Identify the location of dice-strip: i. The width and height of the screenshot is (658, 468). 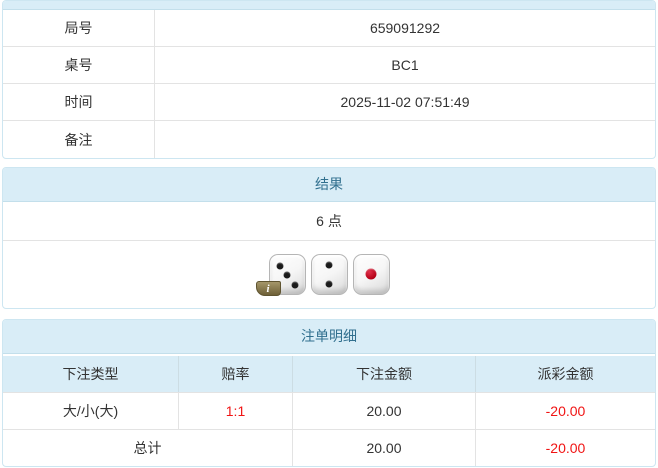
(322, 275).